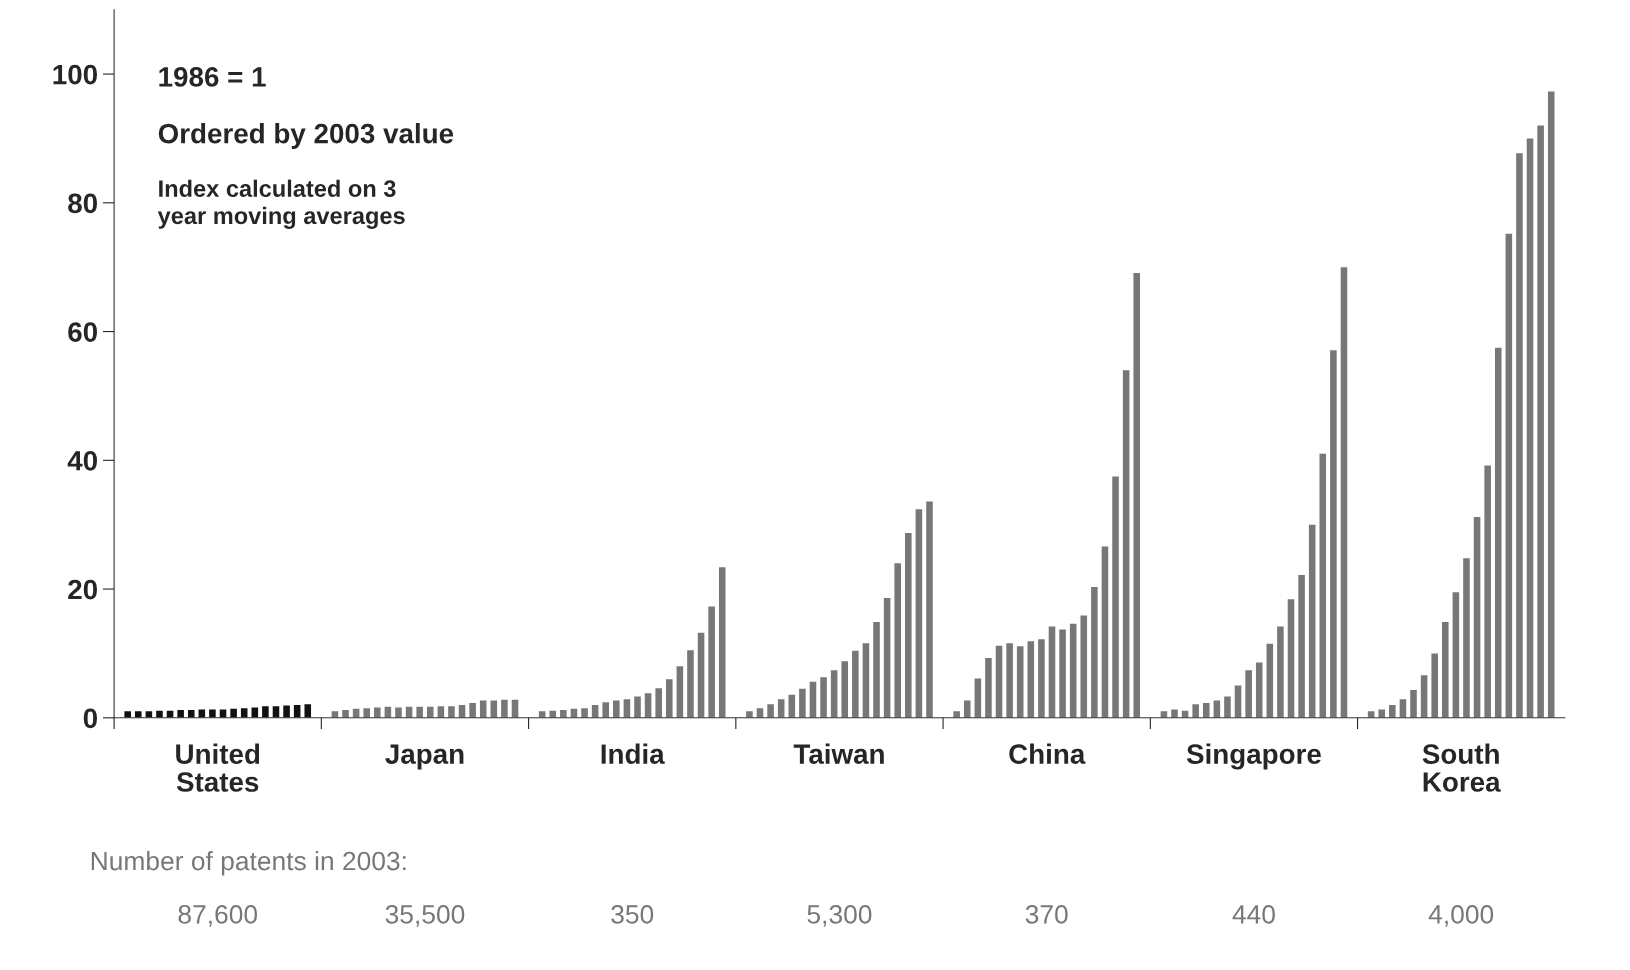  What do you see at coordinates (632, 914) in the screenshot?
I see `text: 350` at bounding box center [632, 914].